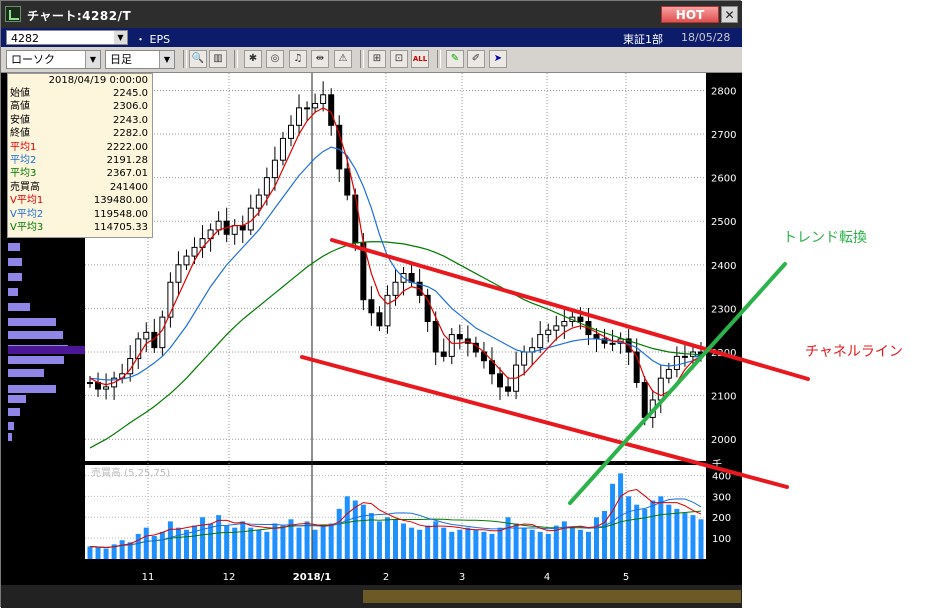  What do you see at coordinates (455, 59) in the screenshot?
I see `pen-icon: ✎` at bounding box center [455, 59].